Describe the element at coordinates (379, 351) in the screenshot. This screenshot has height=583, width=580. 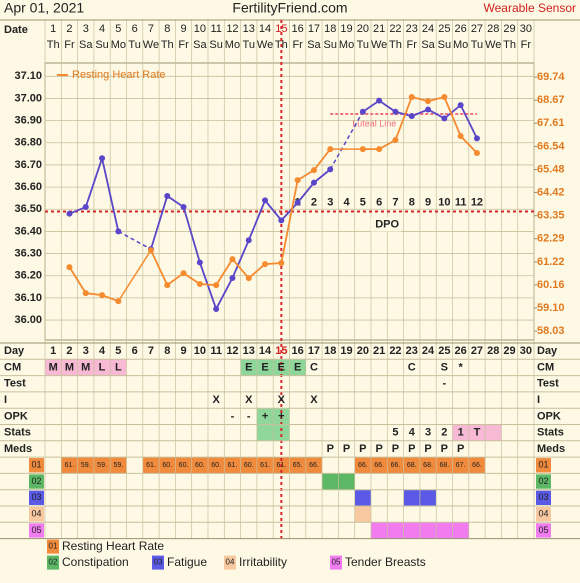
I see `day-number: 21` at that location.